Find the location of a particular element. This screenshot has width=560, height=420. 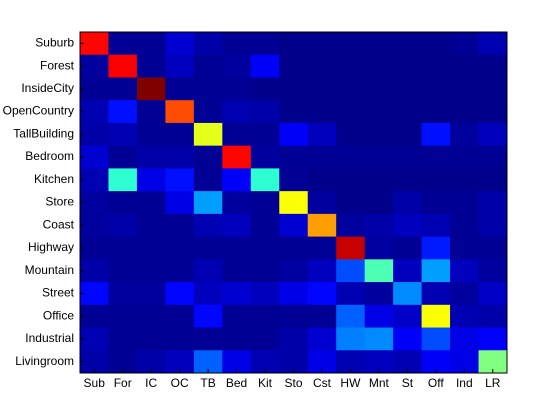

y-tick-label: Street is located at coordinates (58, 293).